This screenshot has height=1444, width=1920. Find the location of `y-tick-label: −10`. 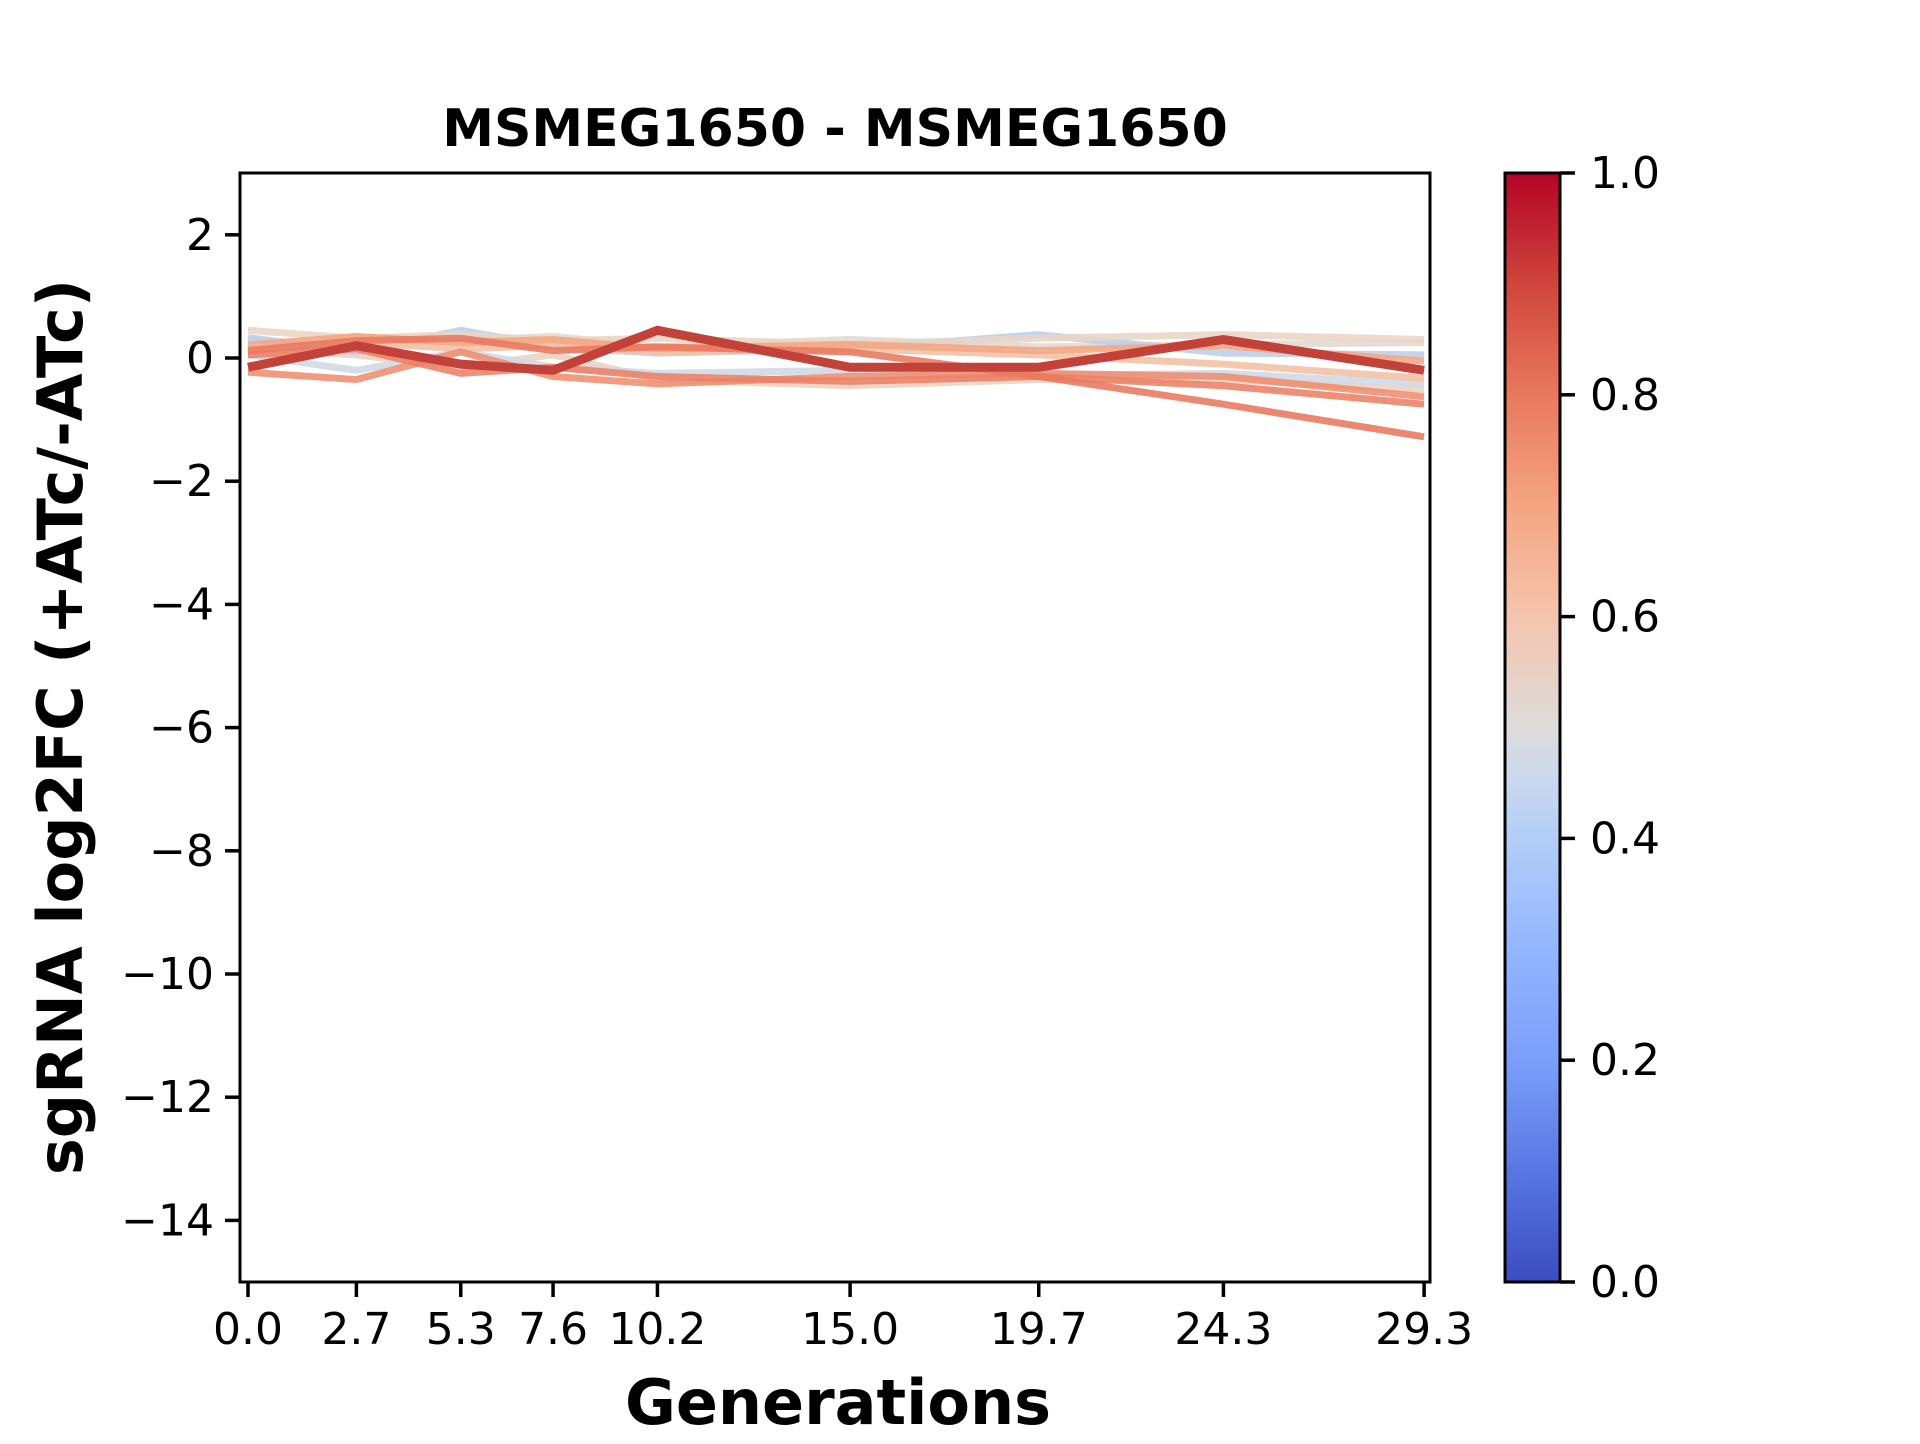

y-tick-label: −10 is located at coordinates (167, 974).